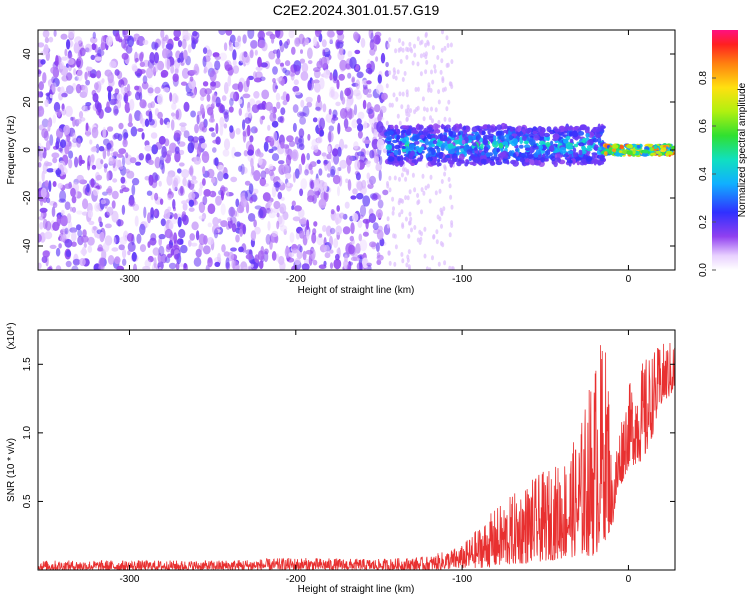  I want to click on colorbar-ticks: 0.0 0.2 0.4 0.6 0.8, so click(707, 174).